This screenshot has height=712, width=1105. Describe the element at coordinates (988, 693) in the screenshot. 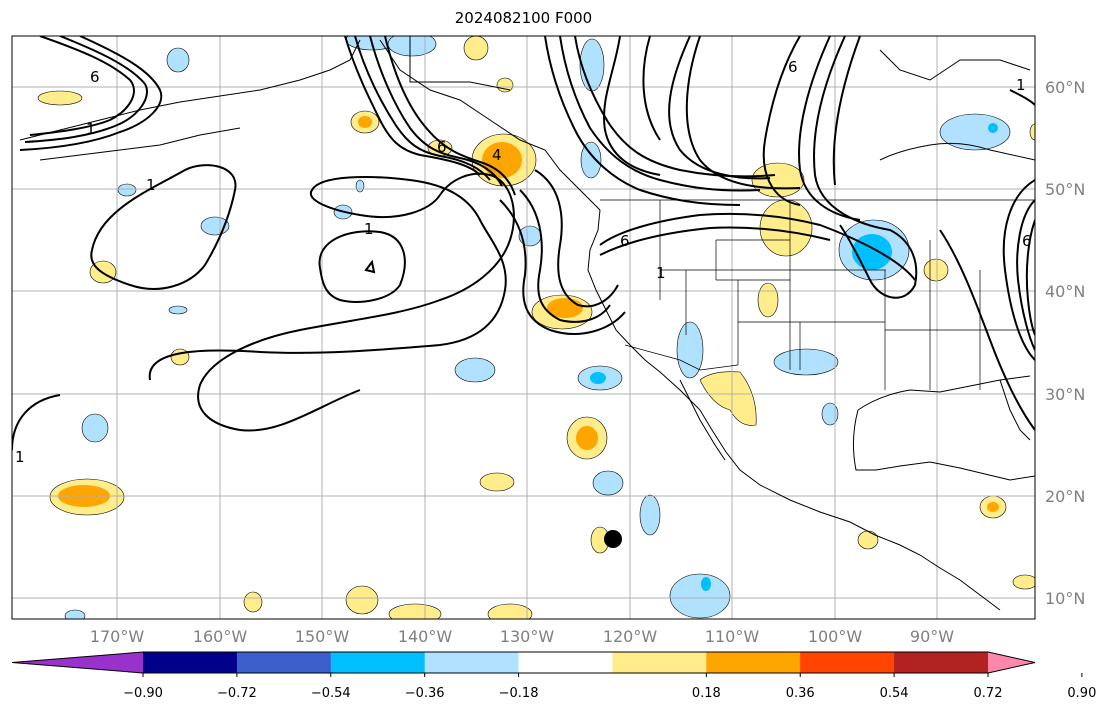

I see `colorbar-tick-label: 0.72` at that location.